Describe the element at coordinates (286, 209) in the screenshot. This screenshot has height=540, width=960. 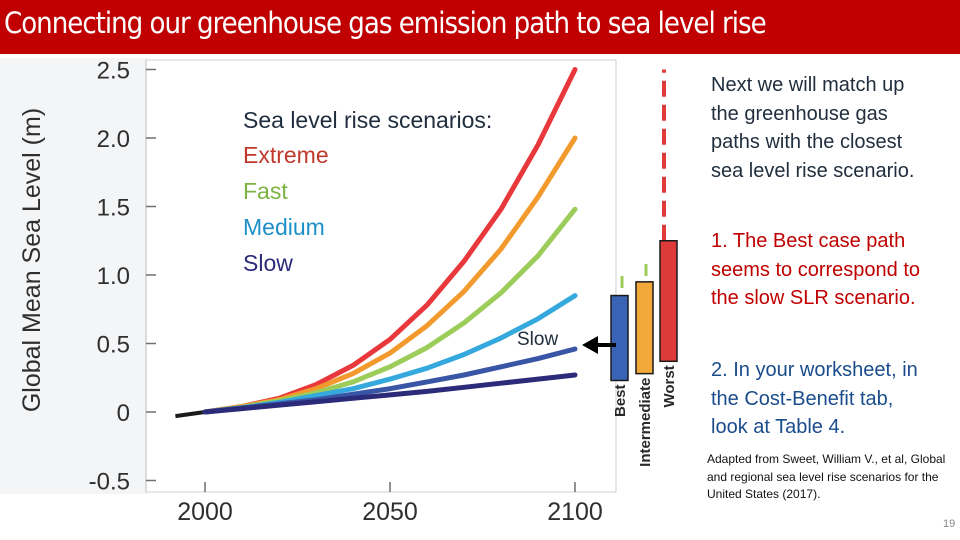
I see `legend: Extreme Fast Medium Slow` at that location.